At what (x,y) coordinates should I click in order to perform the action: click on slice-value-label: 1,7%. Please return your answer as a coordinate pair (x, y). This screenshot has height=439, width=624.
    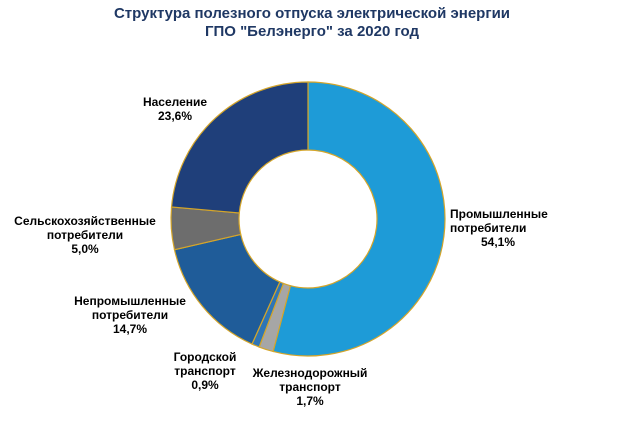
    Looking at the image, I should click on (310, 401).